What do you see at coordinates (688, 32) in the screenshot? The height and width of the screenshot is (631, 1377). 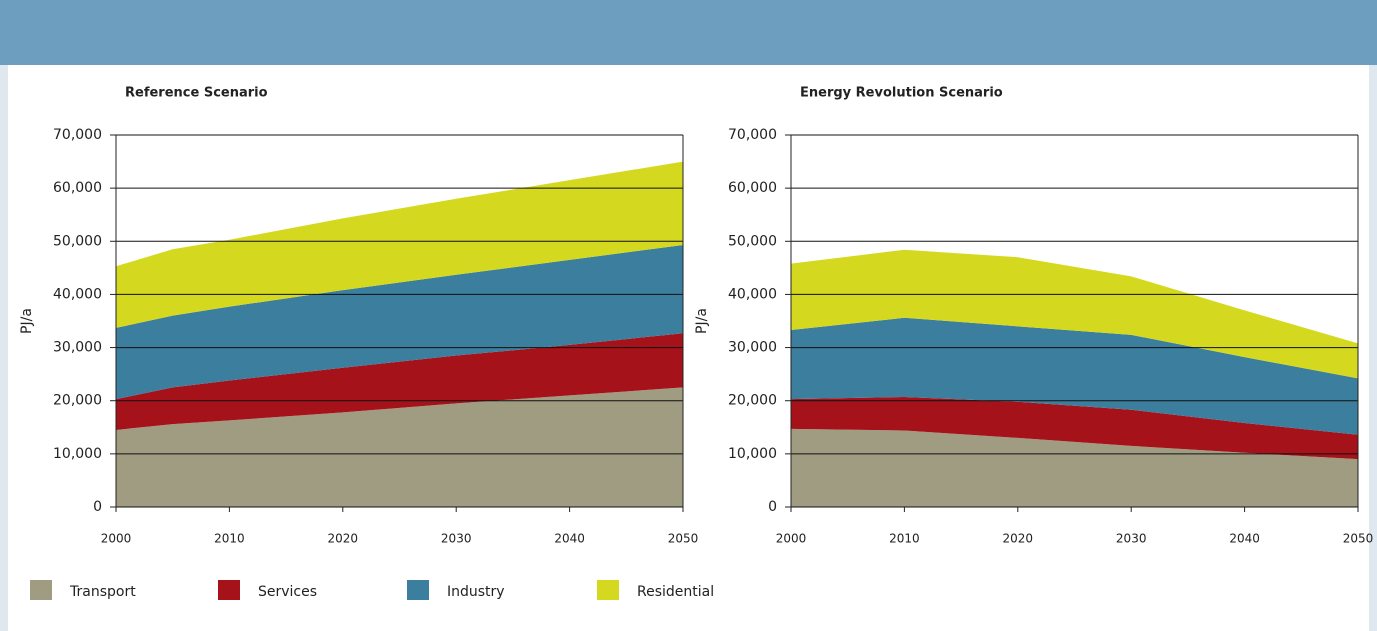 I see `header-band` at bounding box center [688, 32].